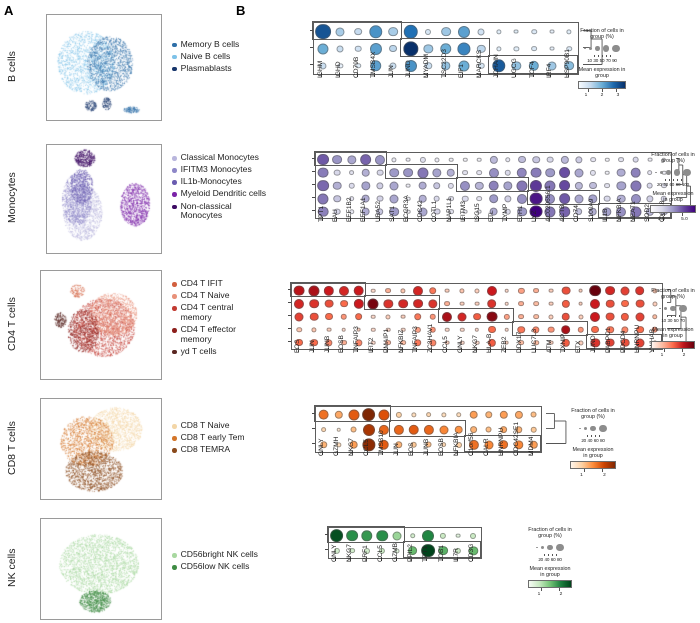 This screenshot has height=623, width=700. Describe the element at coordinates (208, 425) in the screenshot. I see `umap-legend-item: CD8 T Naive` at that location.